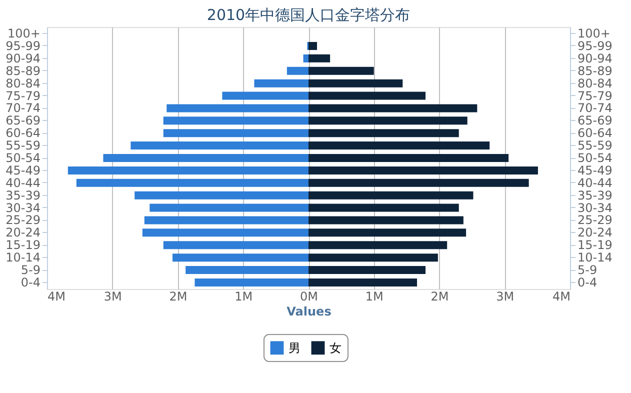 Image resolution: width=631 pixels, height=393 pixels. What do you see at coordinates (23, 245) in the screenshot?
I see `category-label: 15-19` at bounding box center [23, 245].